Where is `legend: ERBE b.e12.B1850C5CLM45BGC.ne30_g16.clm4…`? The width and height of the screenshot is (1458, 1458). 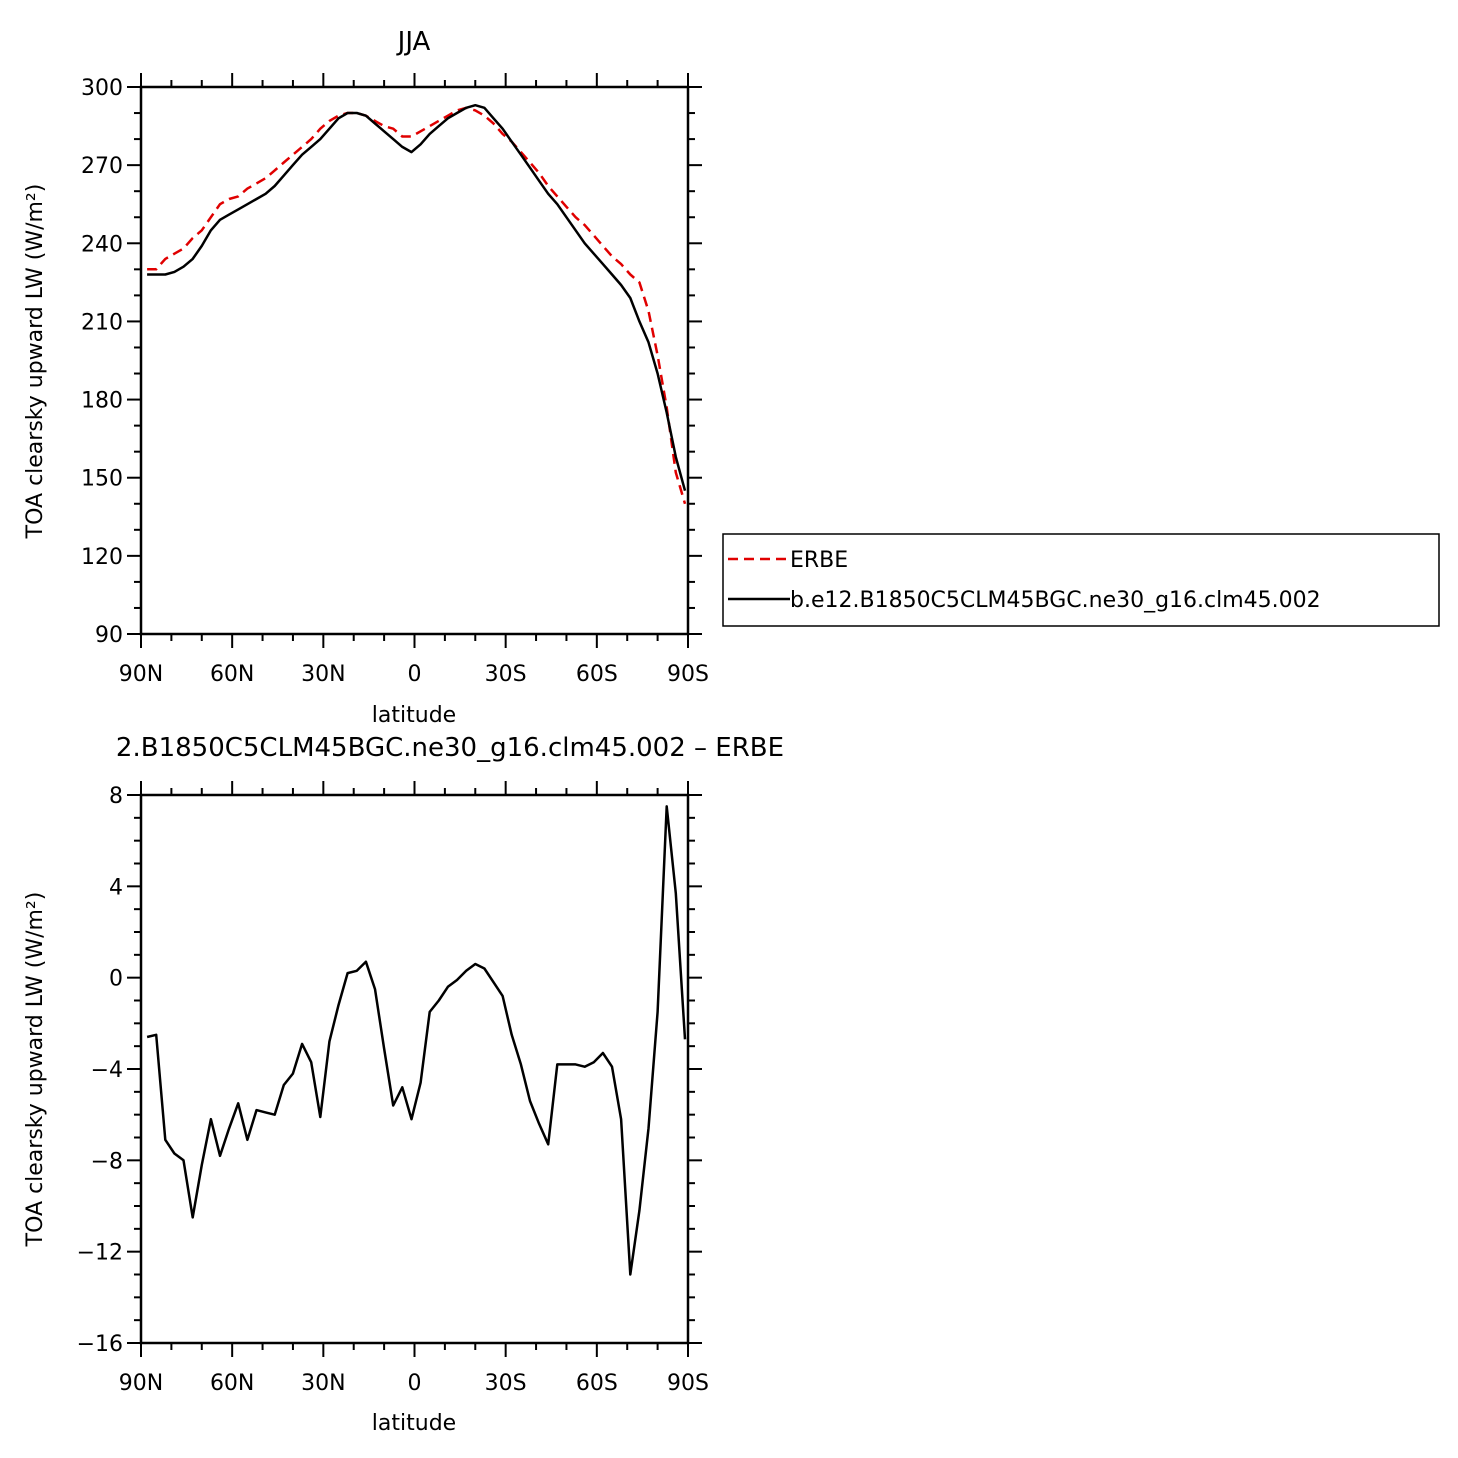 legend: ERBE b.e12.B1850C5CLM45BGC.ne30_g16.clm4… is located at coordinates (1081, 580).